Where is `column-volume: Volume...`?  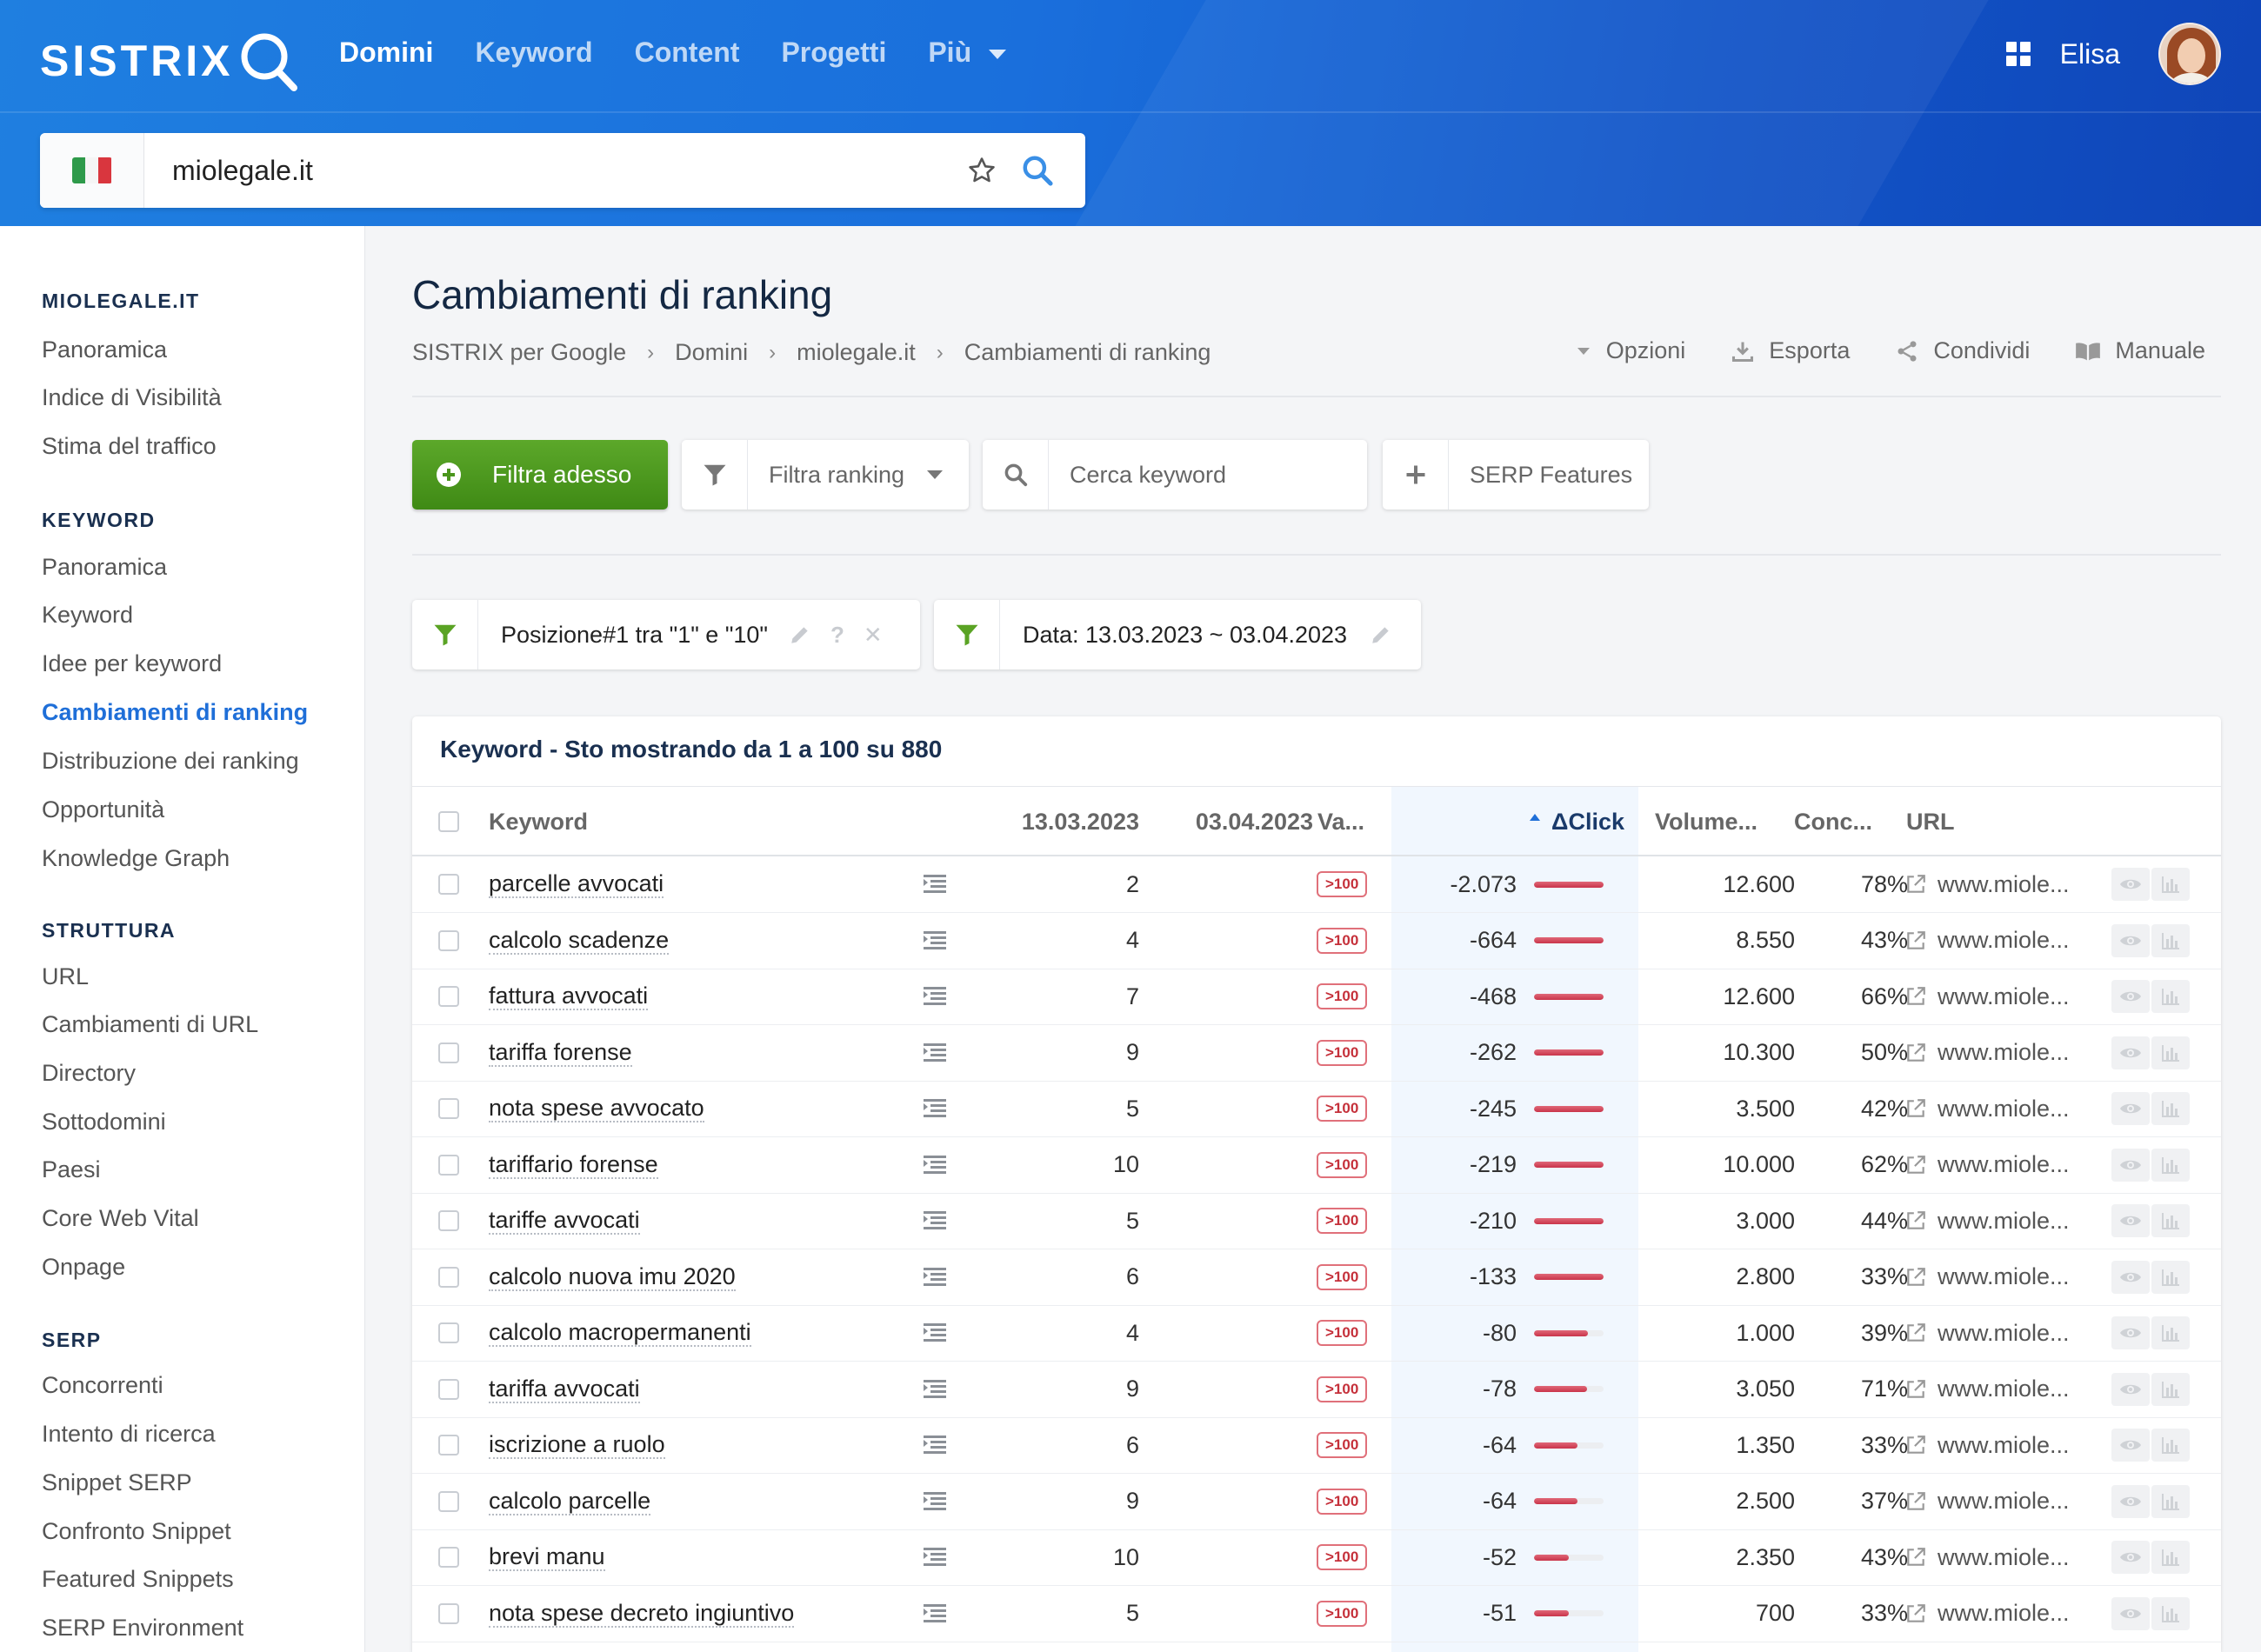
column-volume: Volume... is located at coordinates (1706, 821).